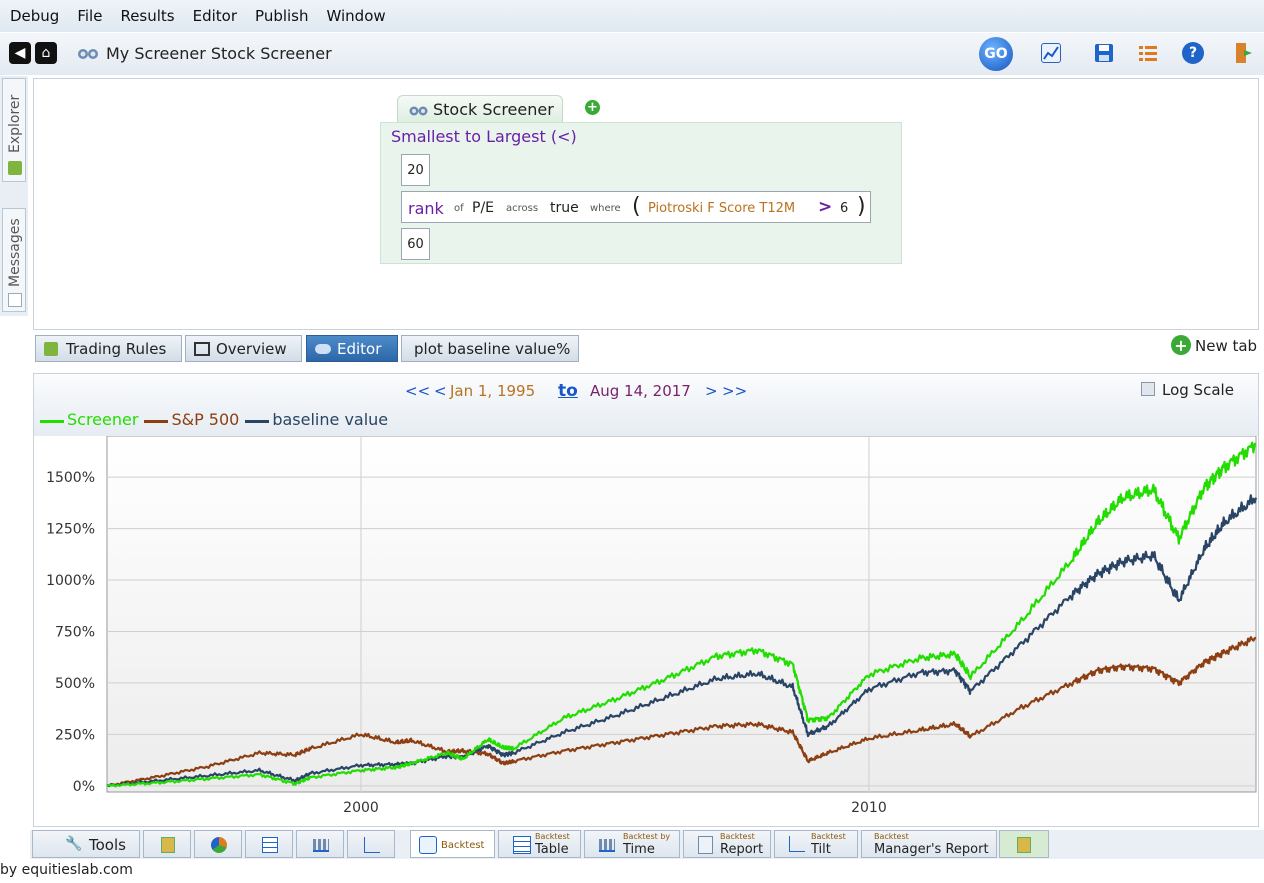 This screenshot has height=883, width=1264. Describe the element at coordinates (86, 844) in the screenshot. I see `tab-tools: 🔧 Tools` at that location.